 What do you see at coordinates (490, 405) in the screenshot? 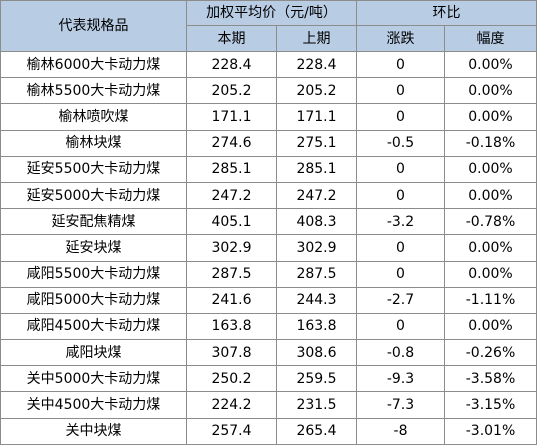
I see `cell-range: -3.15%` at bounding box center [490, 405].